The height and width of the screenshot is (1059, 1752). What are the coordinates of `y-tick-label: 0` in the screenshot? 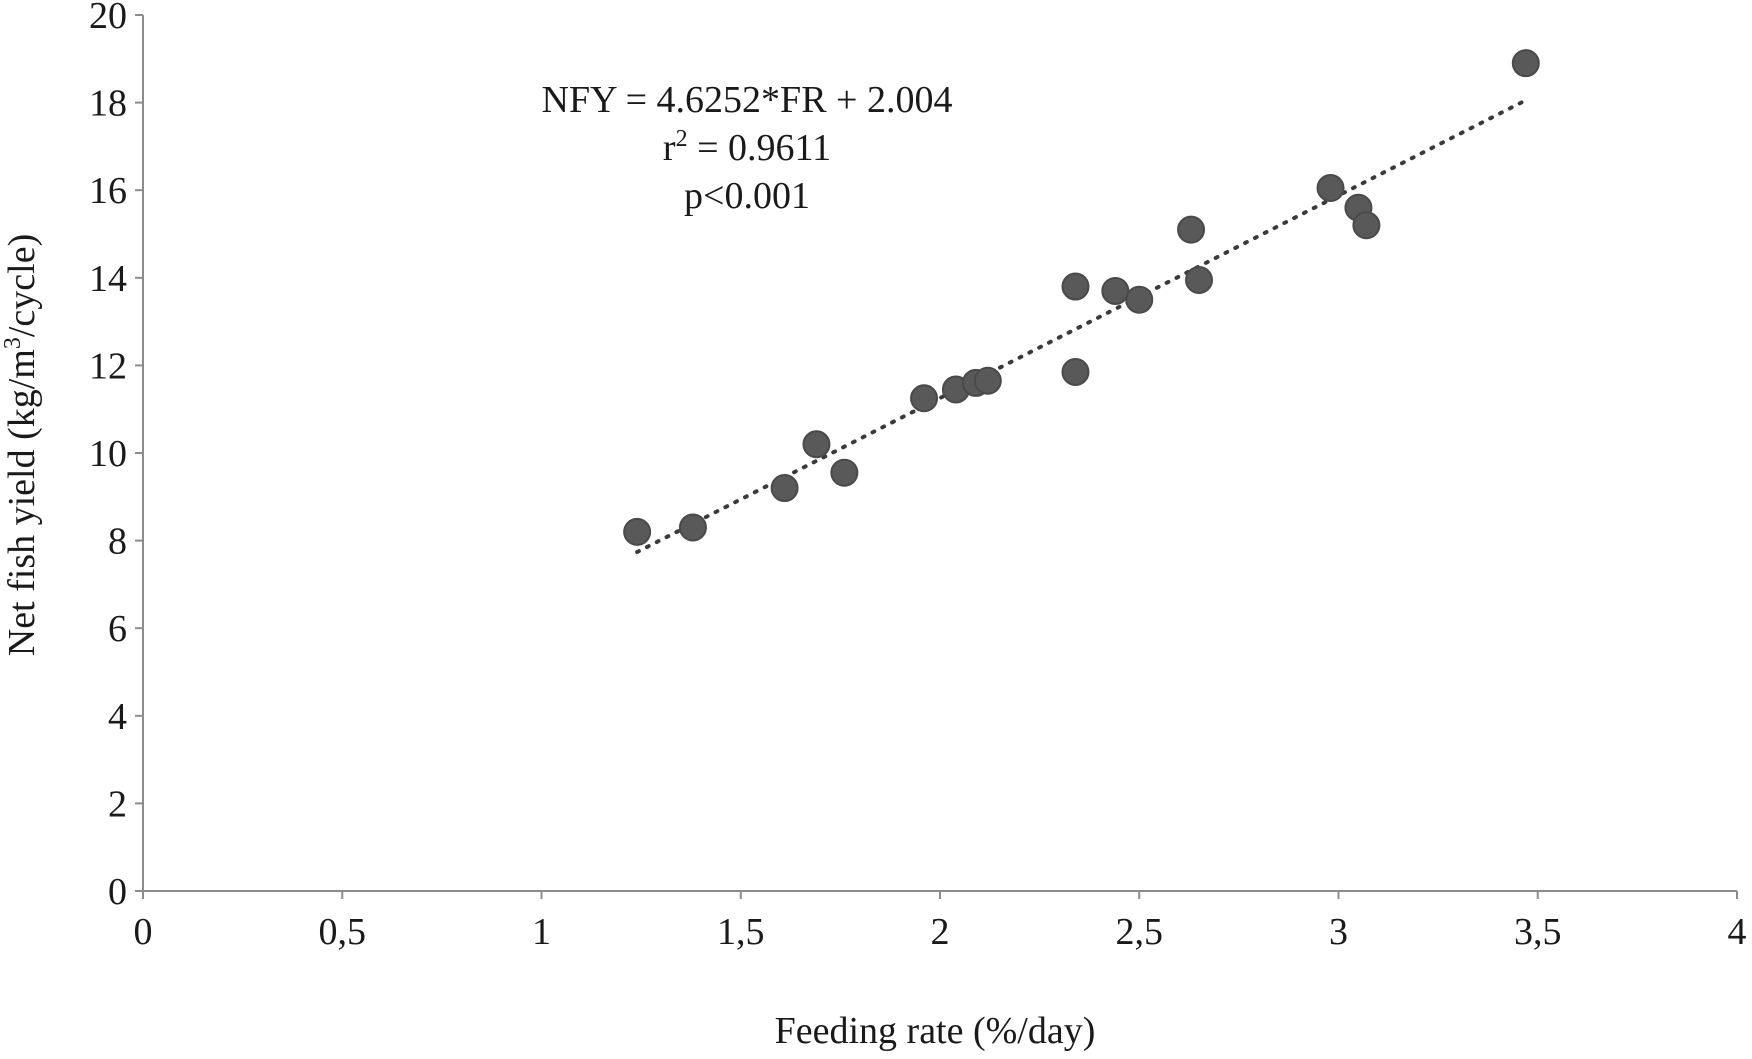 It's located at (117, 892).